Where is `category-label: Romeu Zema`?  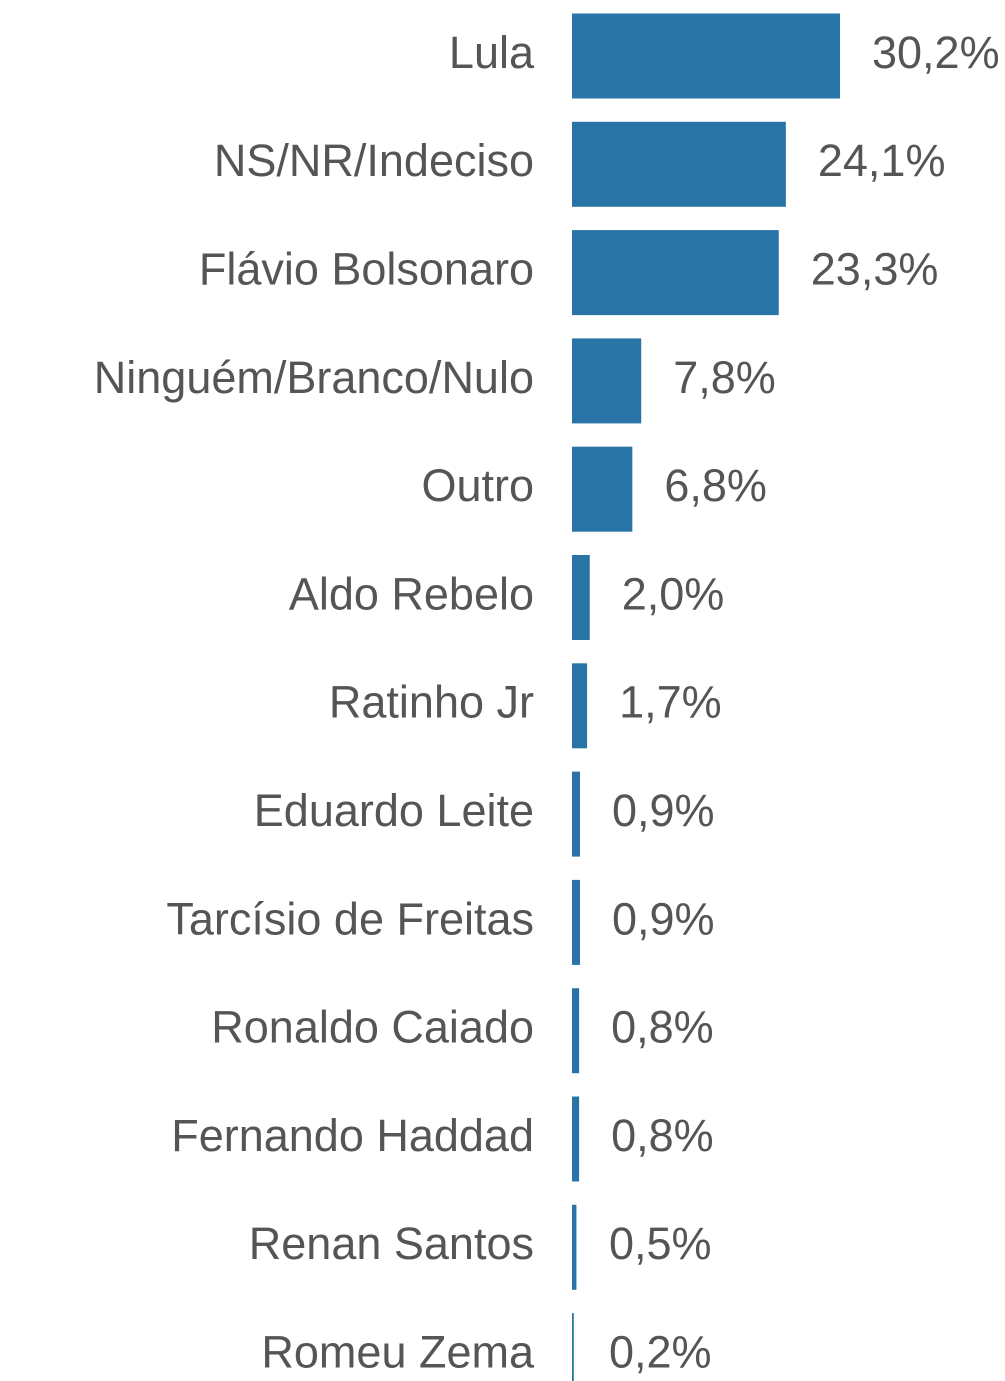 category-label: Romeu Zema is located at coordinates (398, 1351).